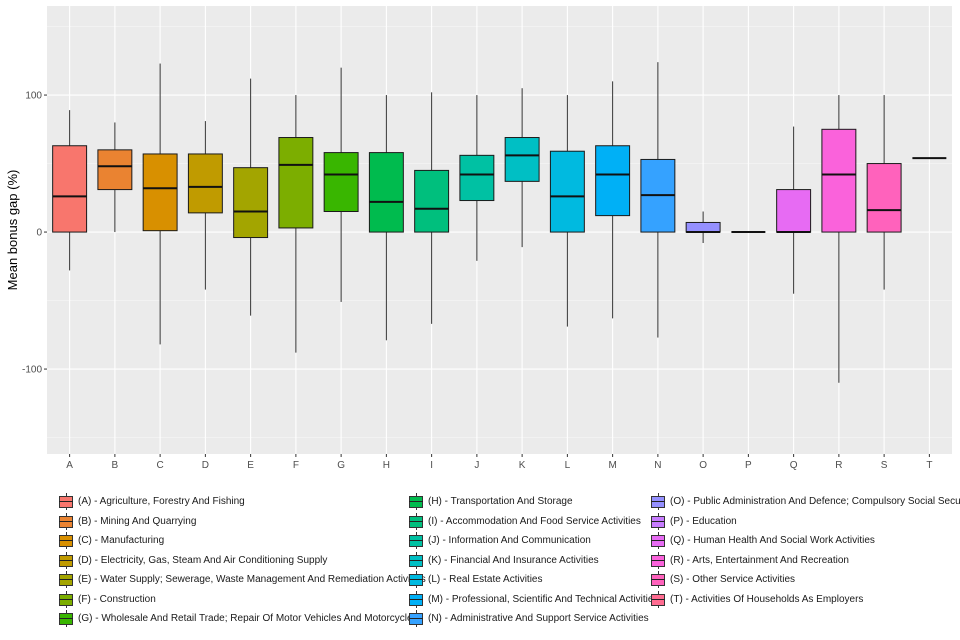 Image resolution: width=960 pixels, height=640 pixels. I want to click on x-tick-label: A, so click(69, 465).